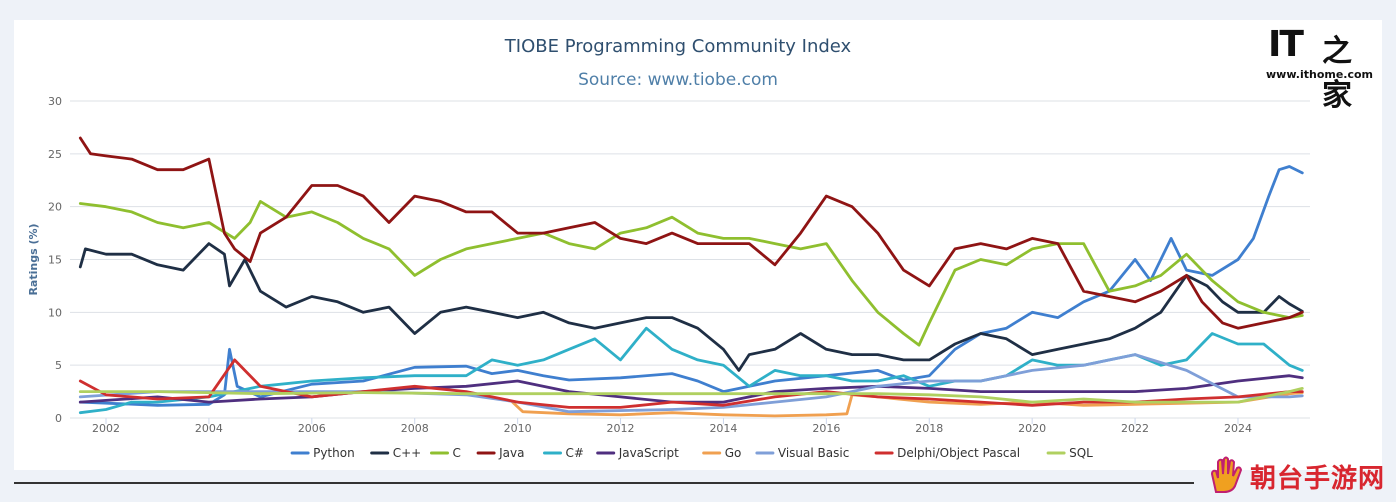  Describe the element at coordinates (415, 428) in the screenshot. I see `x-tick-label: 2008` at that location.